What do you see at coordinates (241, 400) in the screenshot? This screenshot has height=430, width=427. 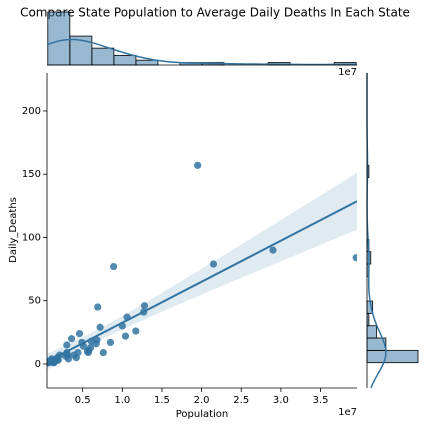 I see `x-tick-label: 2.5` at bounding box center [241, 400].